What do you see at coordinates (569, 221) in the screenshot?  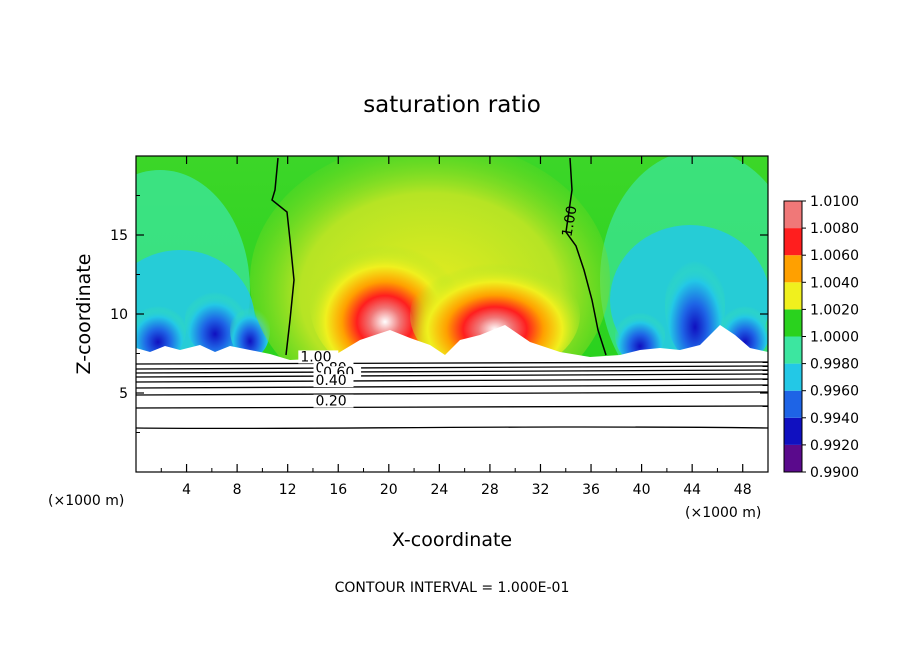 I see `contour-label-upper: 1.00` at bounding box center [569, 221].